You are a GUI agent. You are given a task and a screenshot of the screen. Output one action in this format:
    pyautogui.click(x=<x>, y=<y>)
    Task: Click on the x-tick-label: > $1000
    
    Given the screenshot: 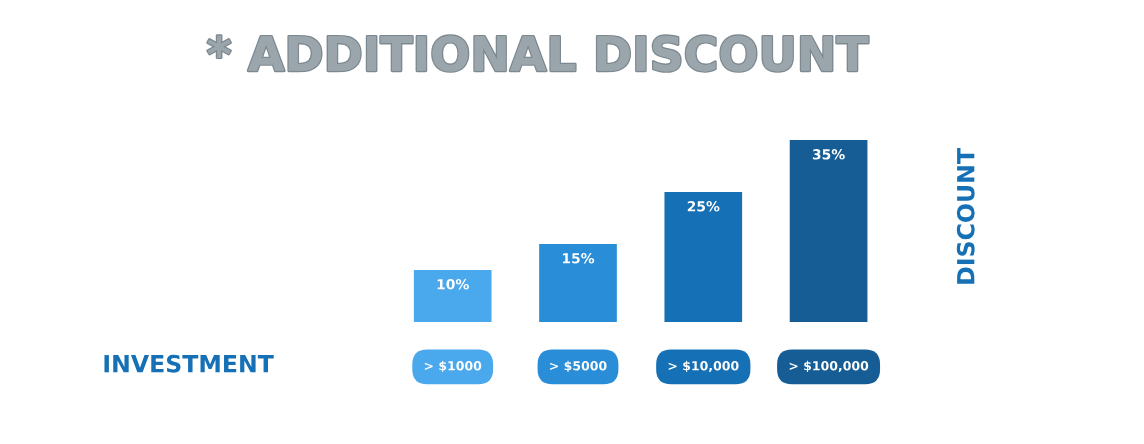 What is the action you would take?
    pyautogui.click(x=453, y=366)
    